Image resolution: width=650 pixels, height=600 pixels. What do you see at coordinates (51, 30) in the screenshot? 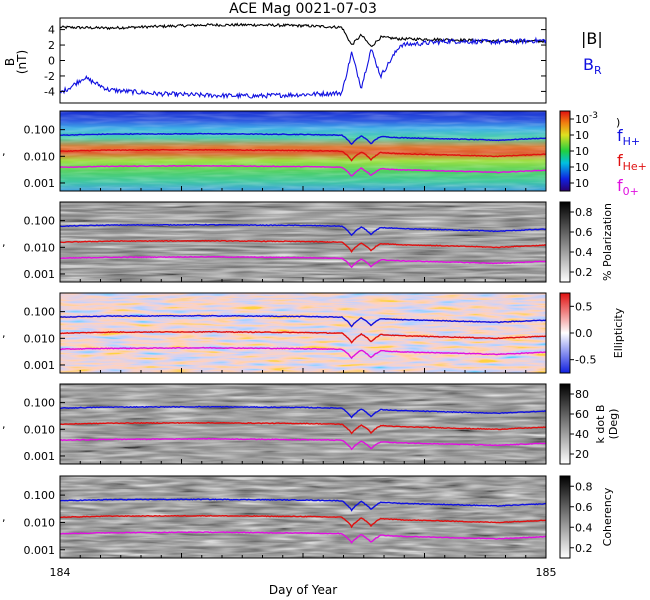
I see `mag-tick-label: 4` at bounding box center [51, 30].